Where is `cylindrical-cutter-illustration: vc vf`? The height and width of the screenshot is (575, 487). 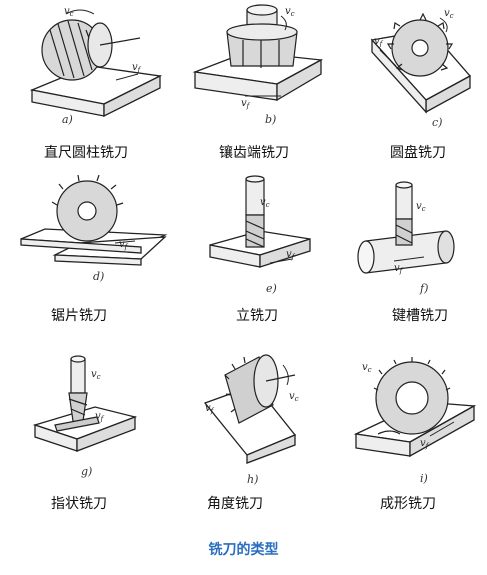 cylindrical-cutter-illustration: vc vf is located at coordinates (96, 62).